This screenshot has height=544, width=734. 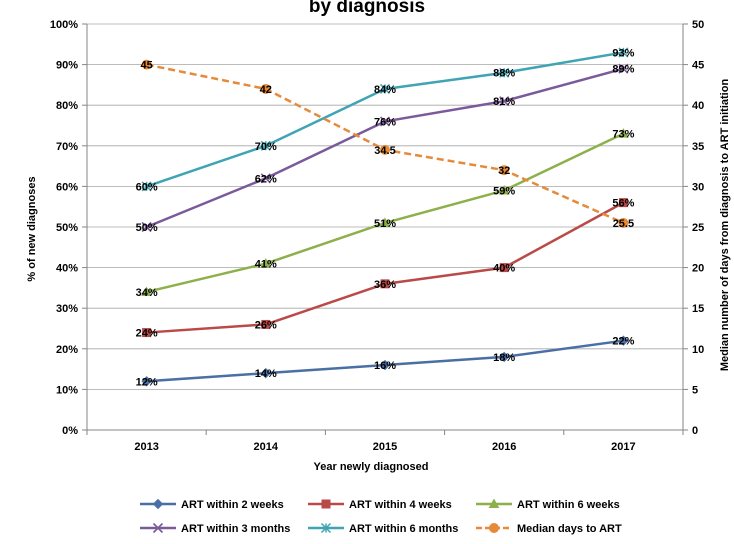 I want to click on legend-label: ART within 6 weeks, so click(x=568, y=505).